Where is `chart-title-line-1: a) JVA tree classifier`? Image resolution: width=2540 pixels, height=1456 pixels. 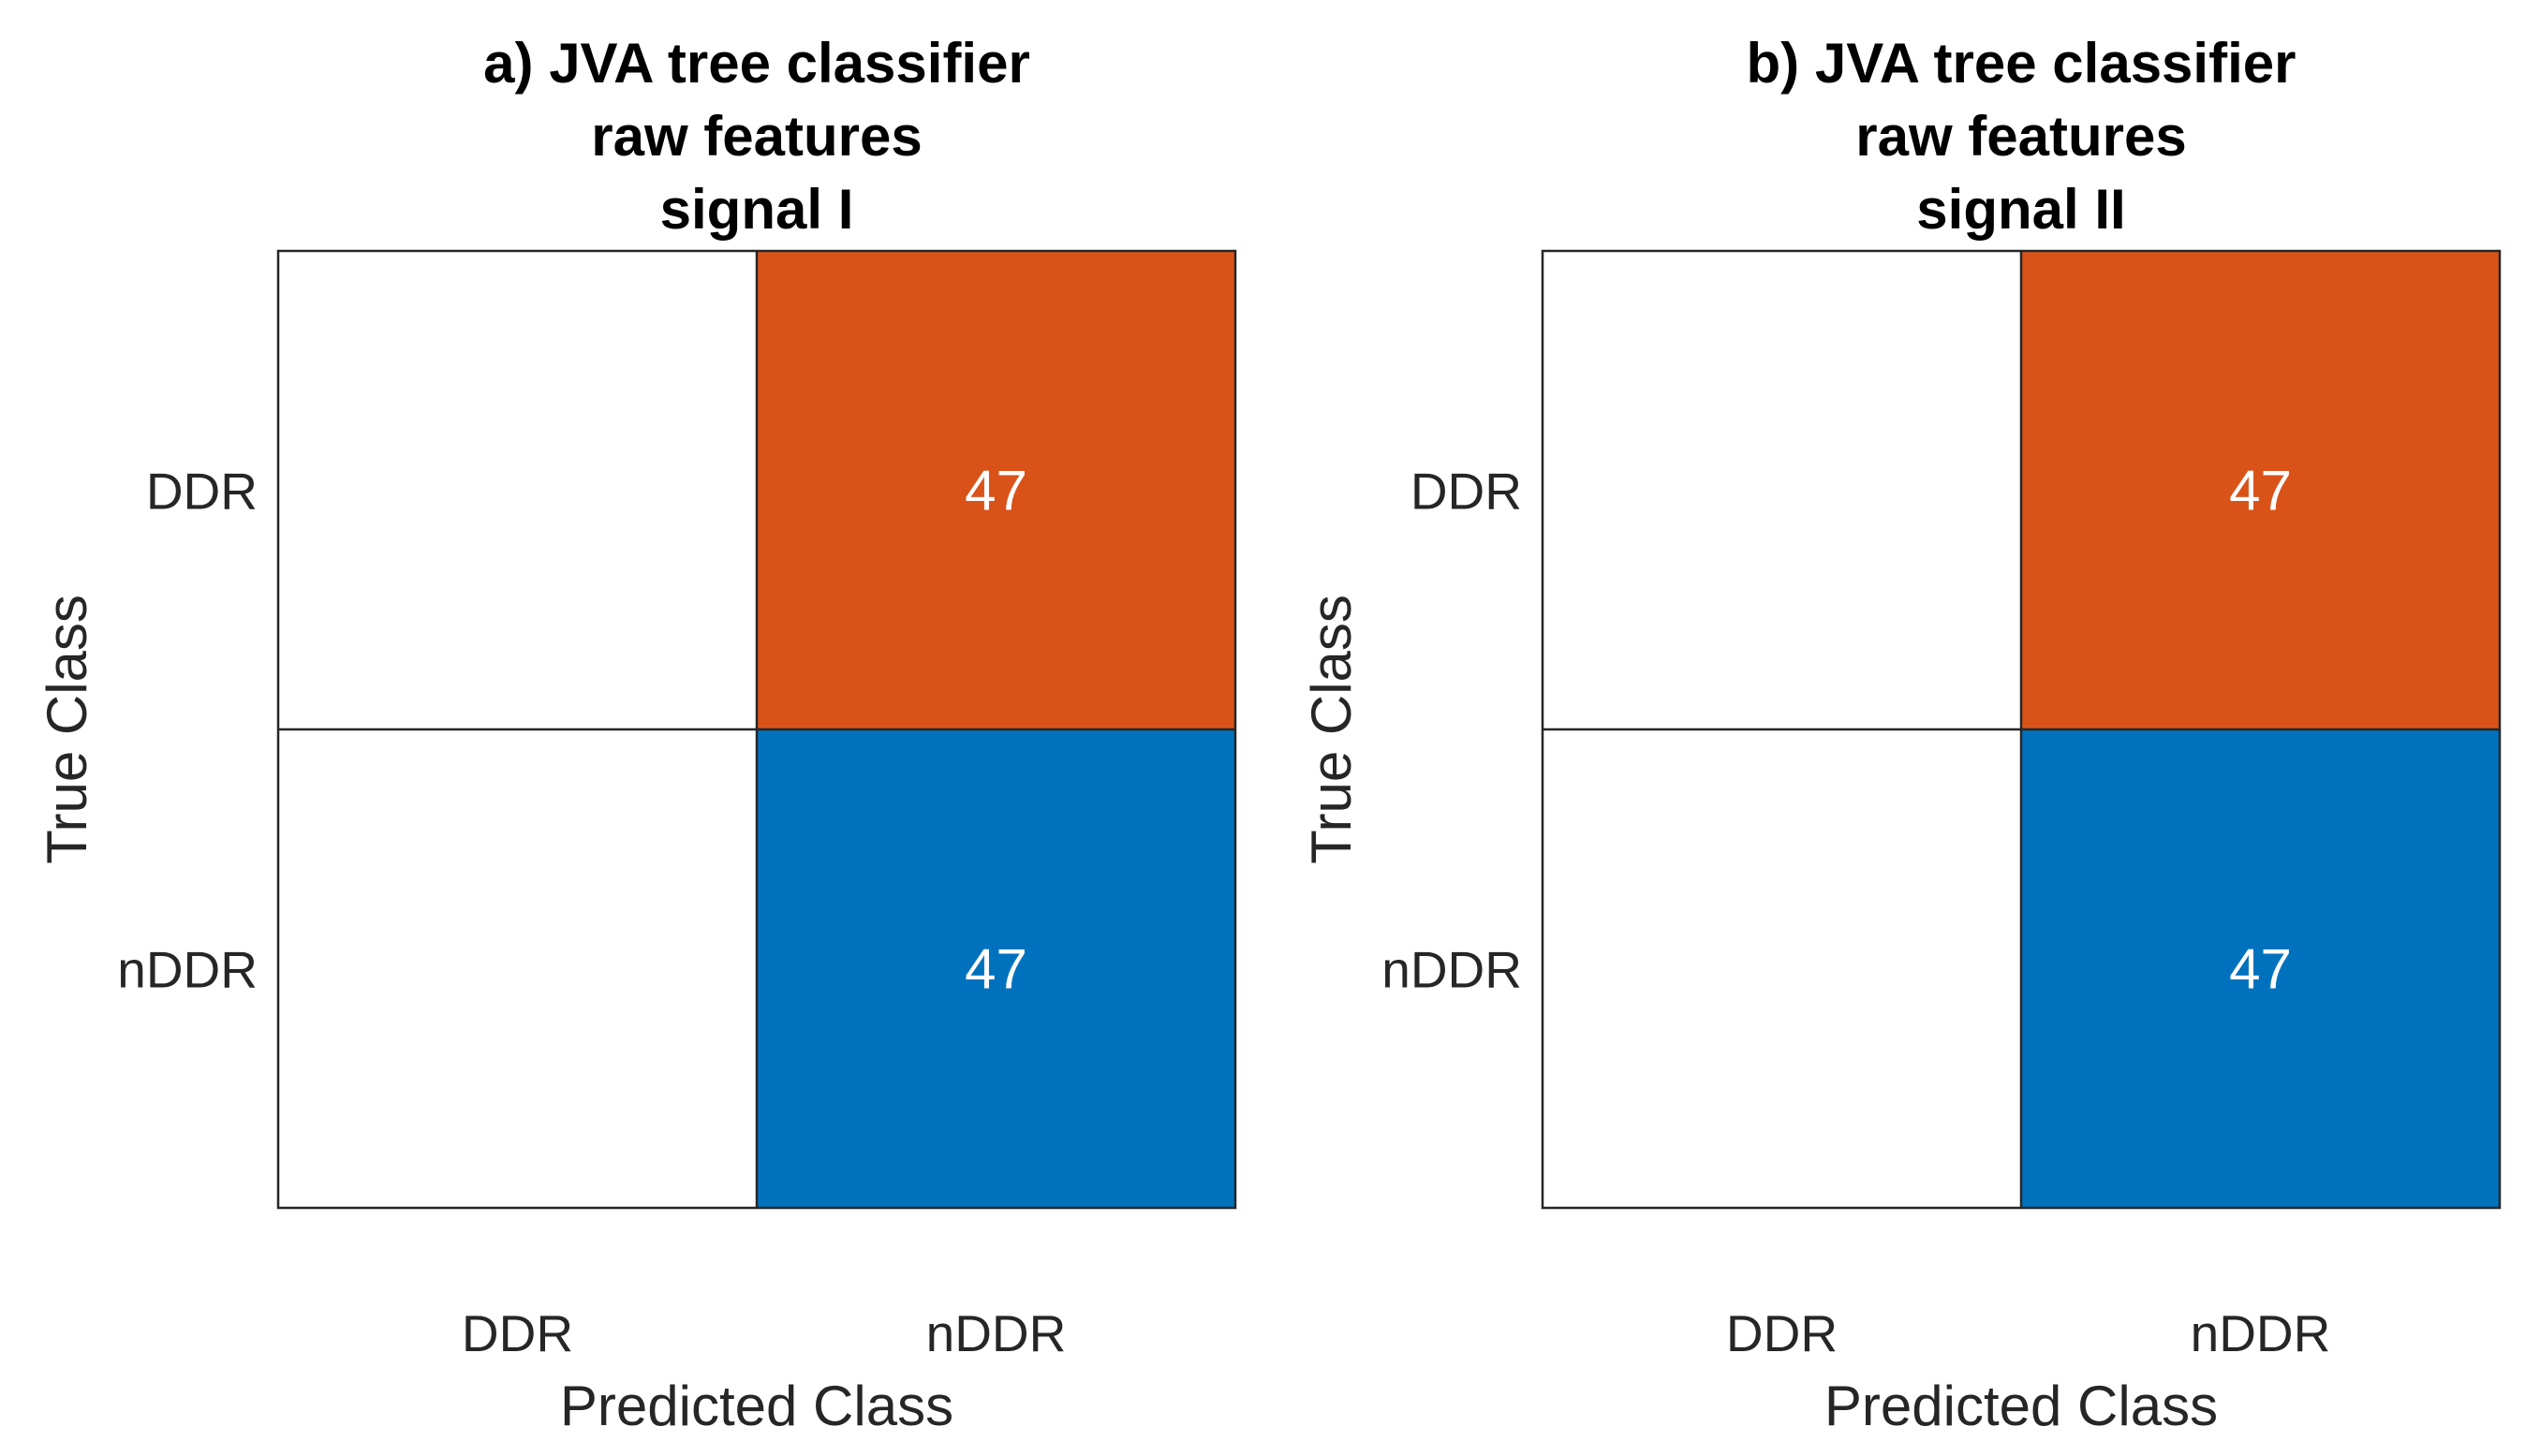
chart-title-line-1: a) JVA tree classifier is located at coordinates (757, 63).